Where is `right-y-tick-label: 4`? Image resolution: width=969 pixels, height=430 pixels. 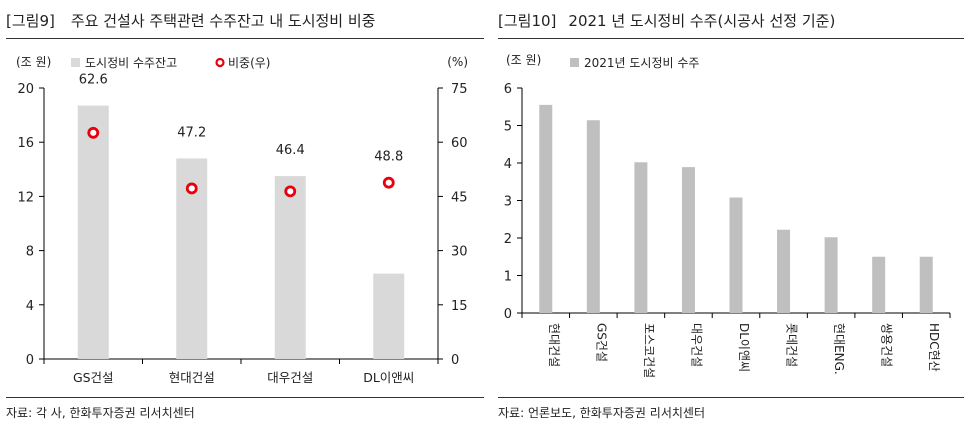 right-y-tick-label: 4 is located at coordinates (508, 164).